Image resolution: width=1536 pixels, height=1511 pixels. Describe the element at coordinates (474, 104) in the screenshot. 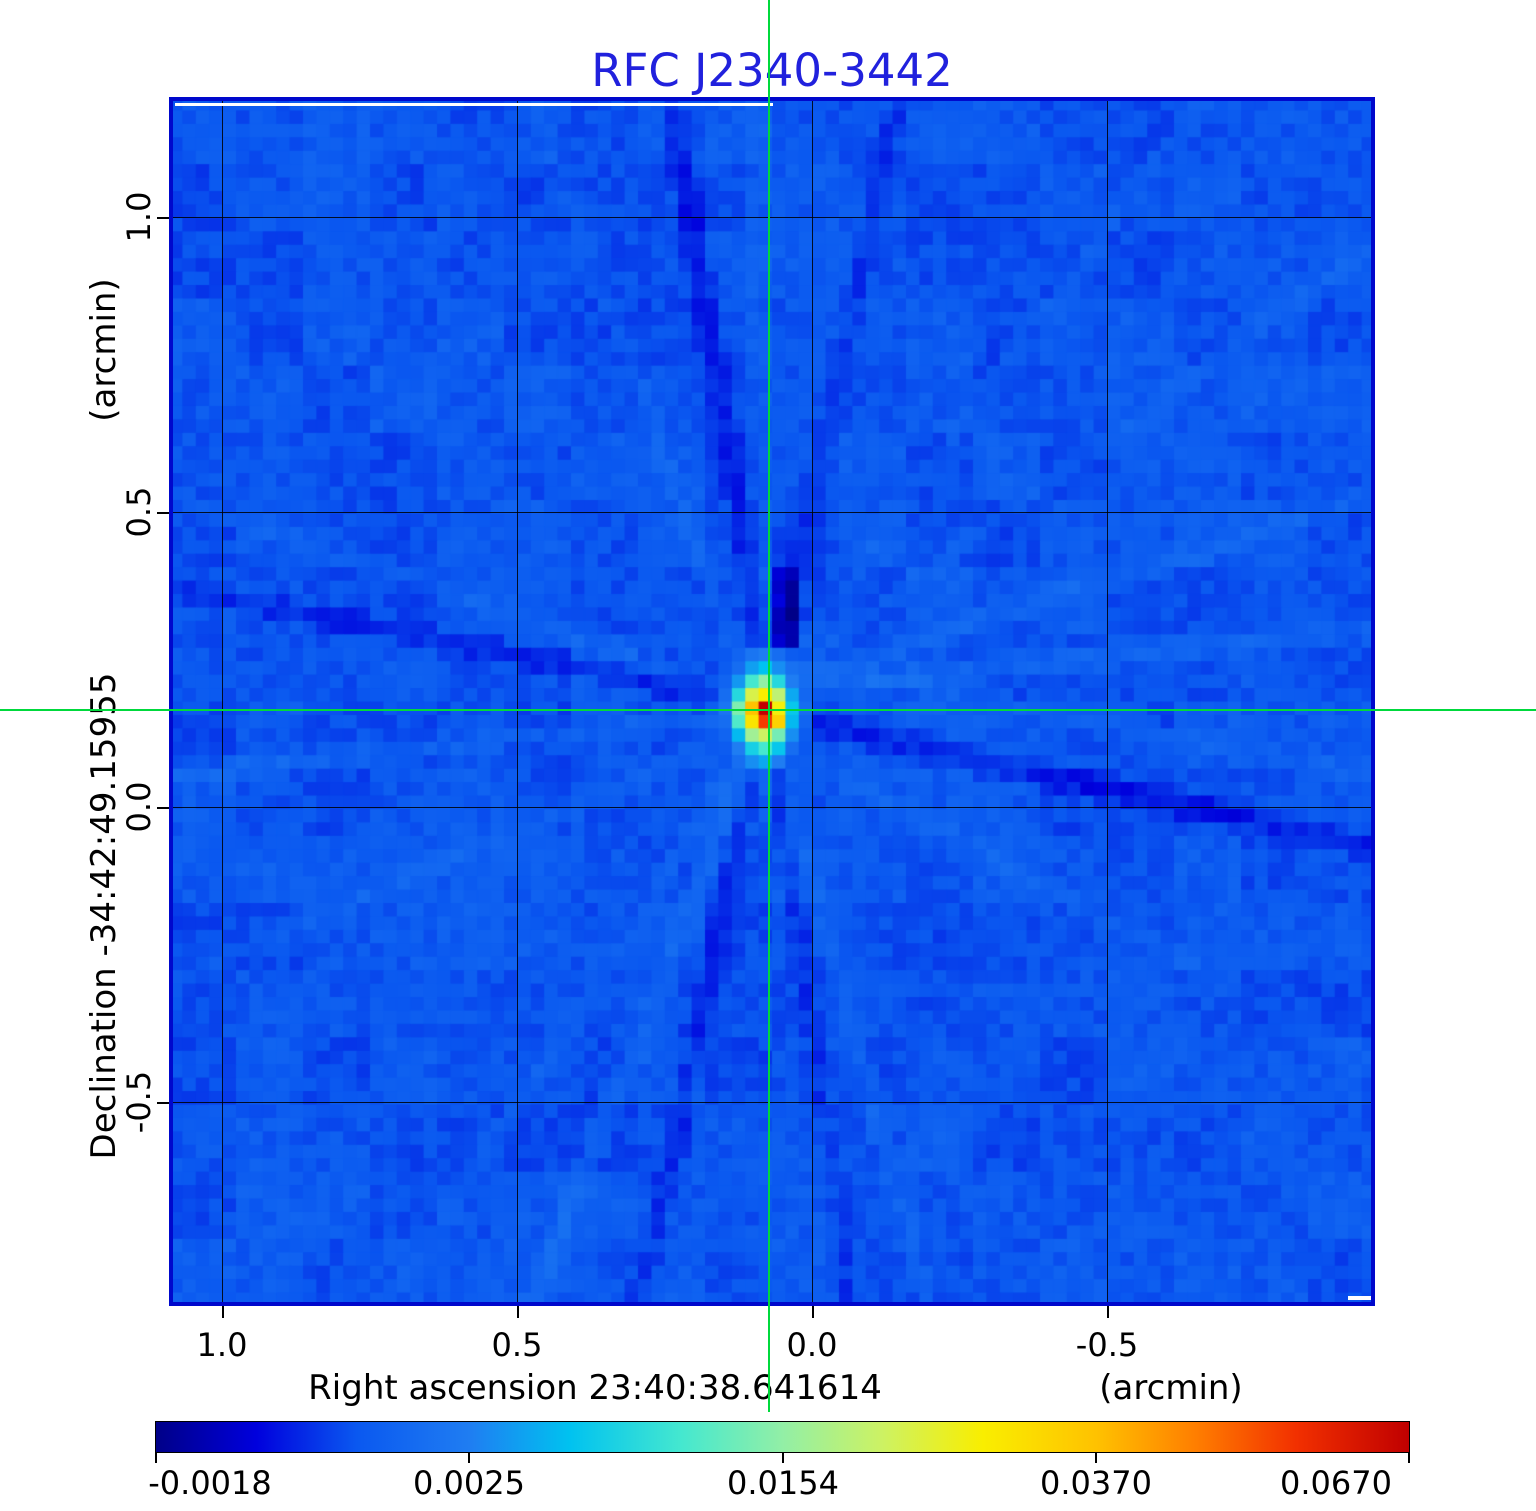

I see `render-artifact-top` at that location.